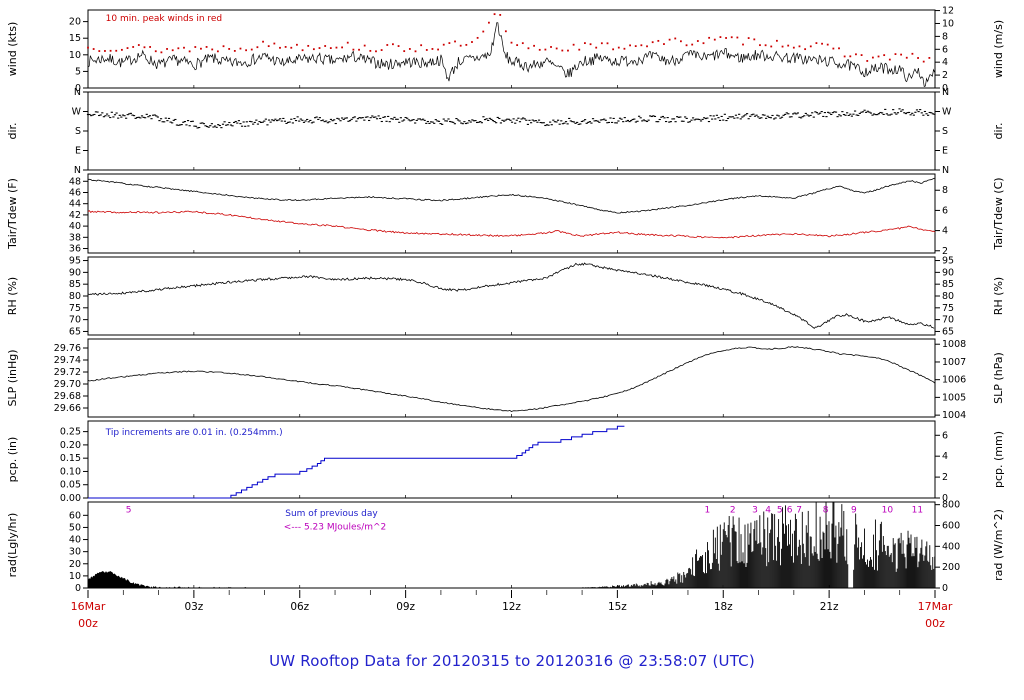 The height and width of the screenshot is (700, 1024). What do you see at coordinates (335, 528) in the screenshot?
I see `annotation-rad: <--- 5.23 MJoules/m^2` at bounding box center [335, 528].